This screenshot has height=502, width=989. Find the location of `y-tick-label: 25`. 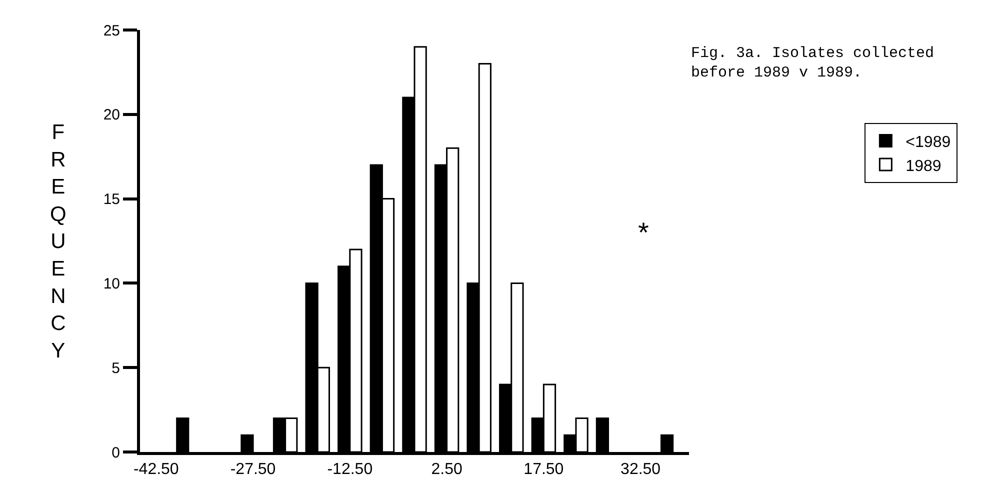

y-tick-label: 25 is located at coordinates (111, 31).